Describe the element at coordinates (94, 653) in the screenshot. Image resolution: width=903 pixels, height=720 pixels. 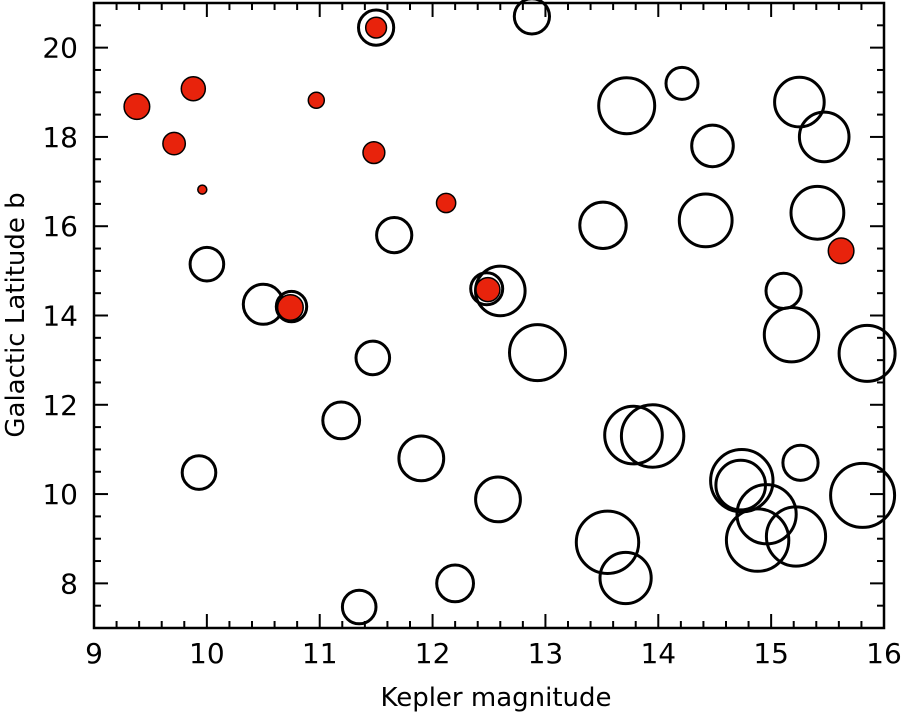
I see `x-tick-label: 9` at that location.